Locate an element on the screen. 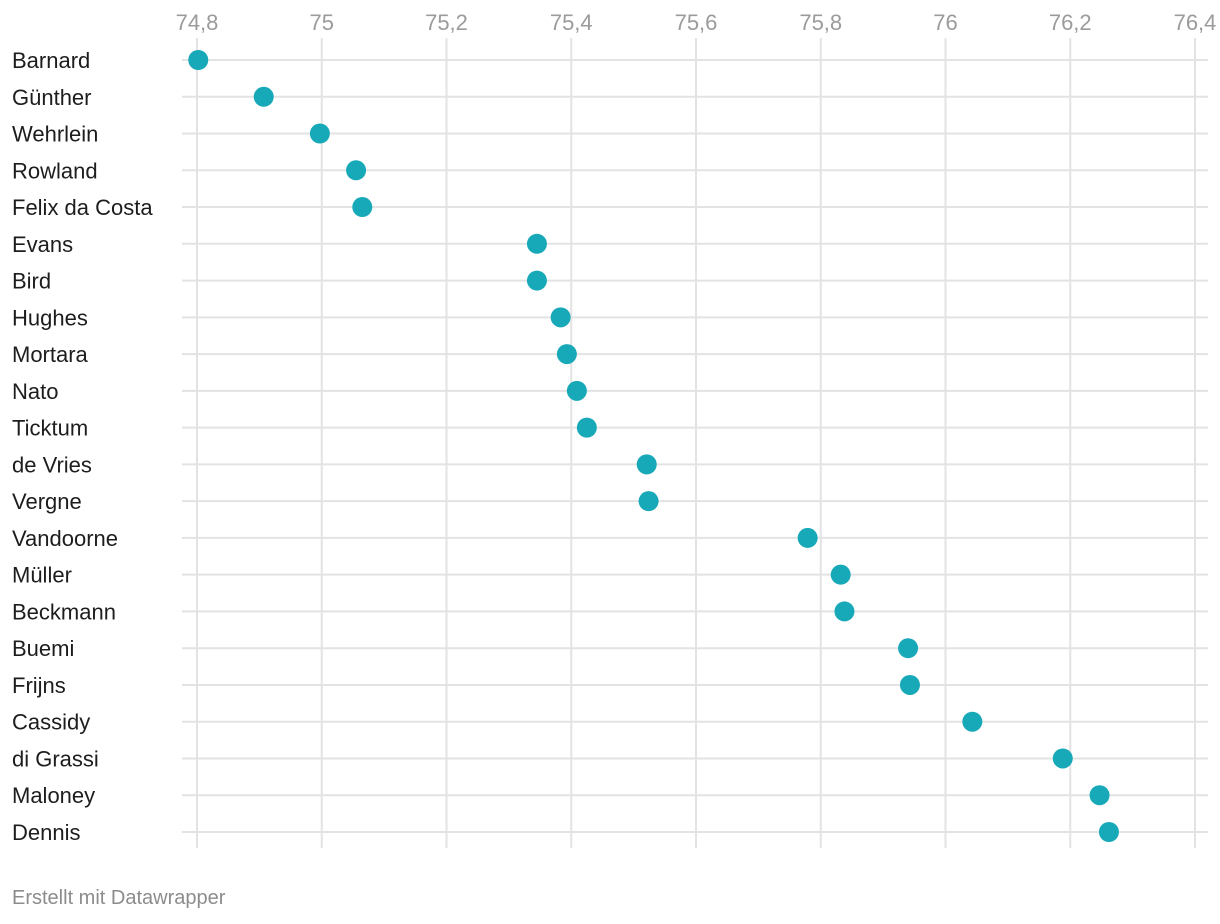 This screenshot has height=924, width=1220. x-tick-label: 76,2 is located at coordinates (1070, 22).